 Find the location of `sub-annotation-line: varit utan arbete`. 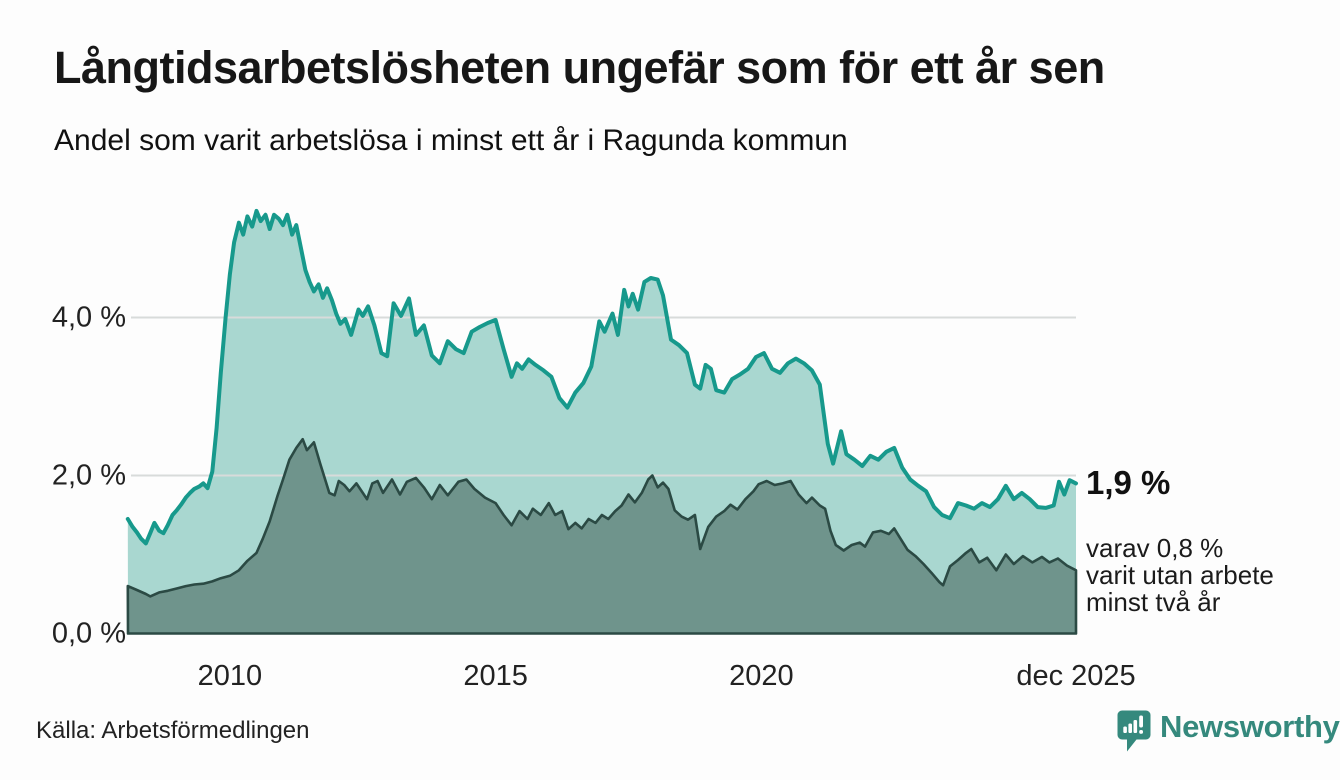

sub-annotation-line: varit utan arbete is located at coordinates (1180, 575).